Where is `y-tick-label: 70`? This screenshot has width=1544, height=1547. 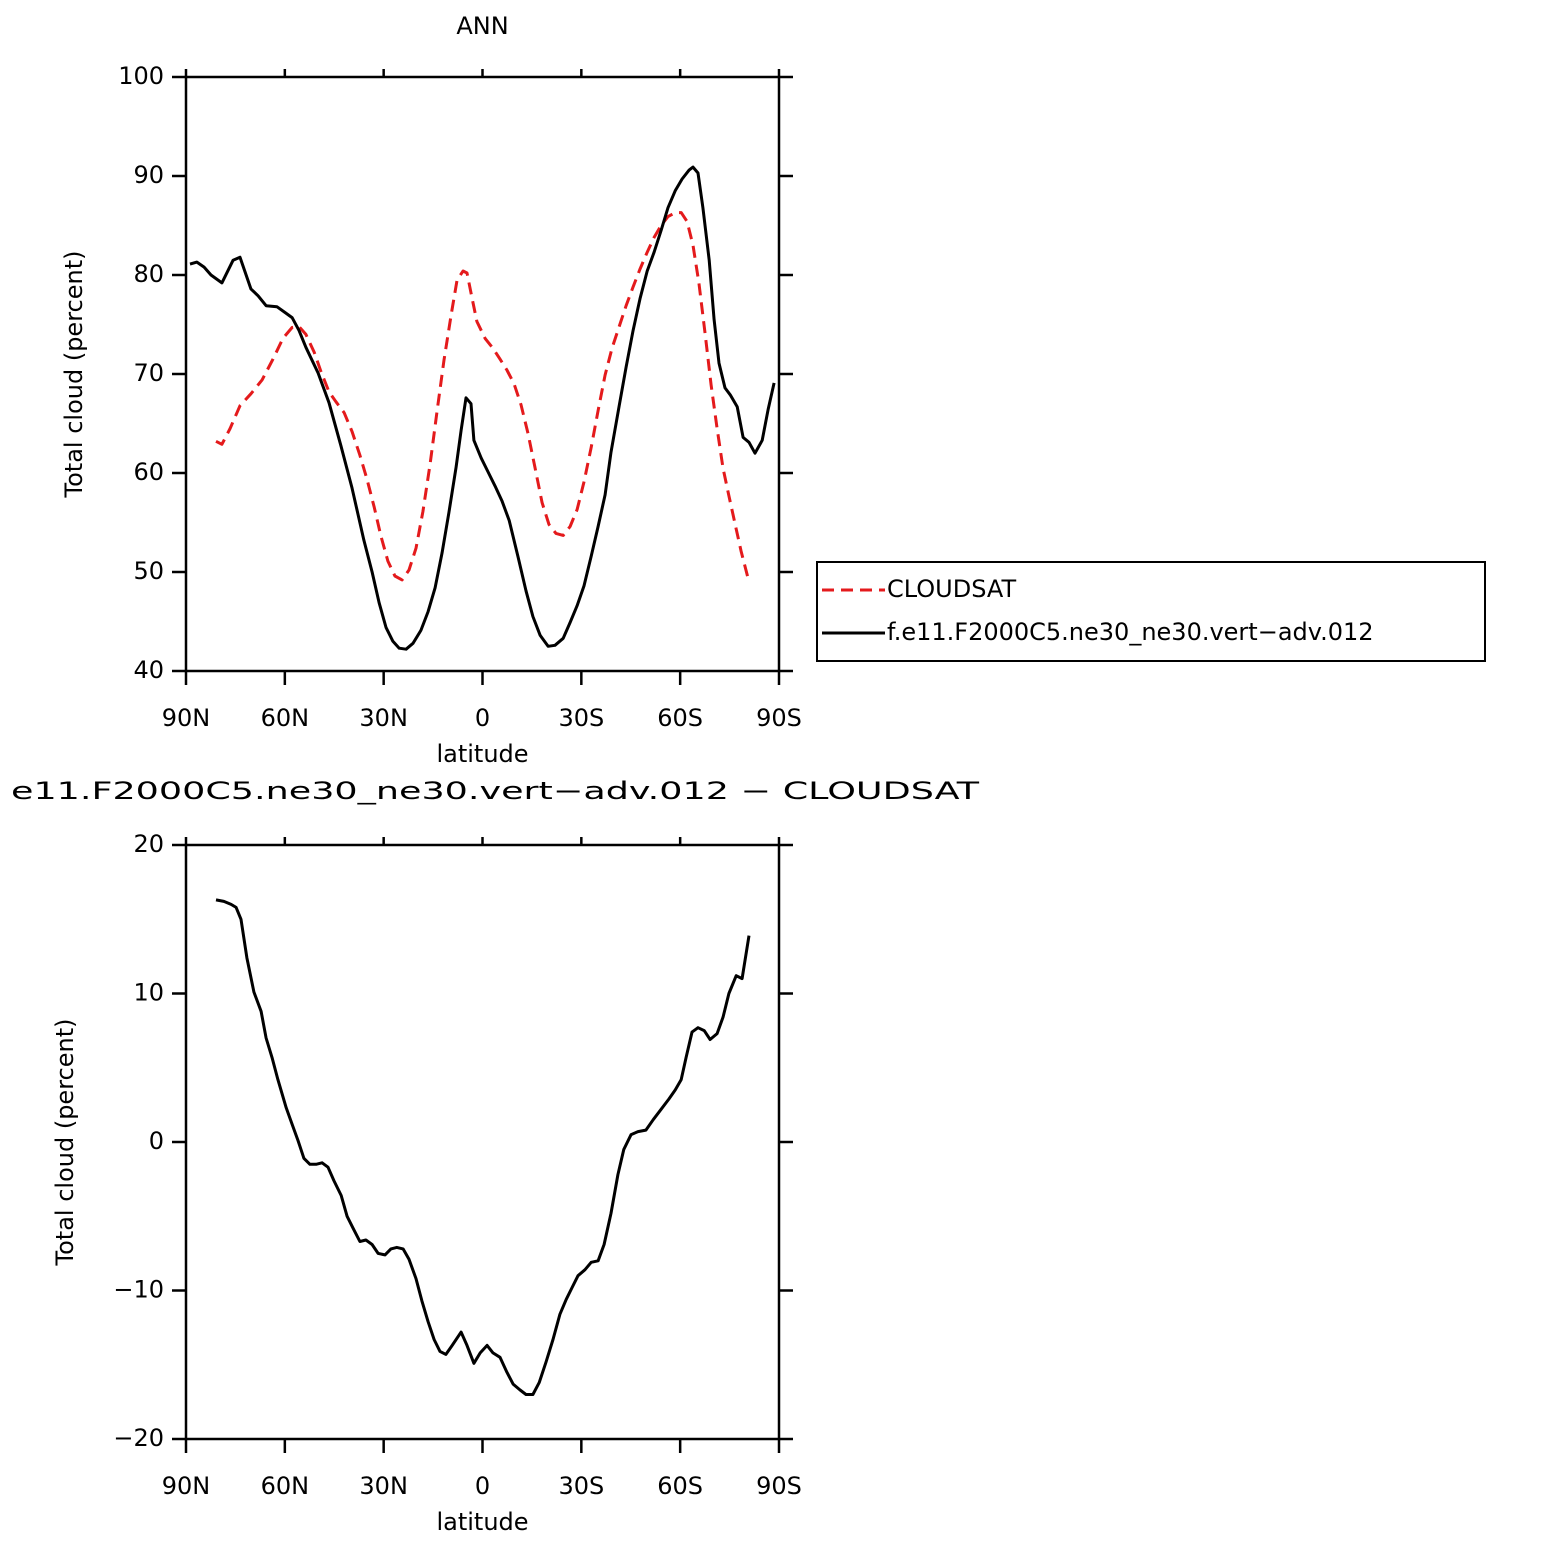
y-tick-label: 70 is located at coordinates (148, 373).